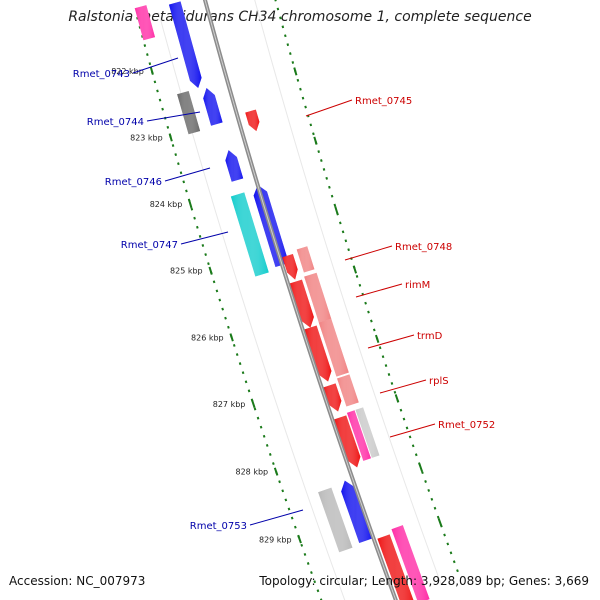  Describe the element at coordinates (383, 101) in the screenshot. I see `gene-label-rmet_0745: Rmet_0745` at that location.